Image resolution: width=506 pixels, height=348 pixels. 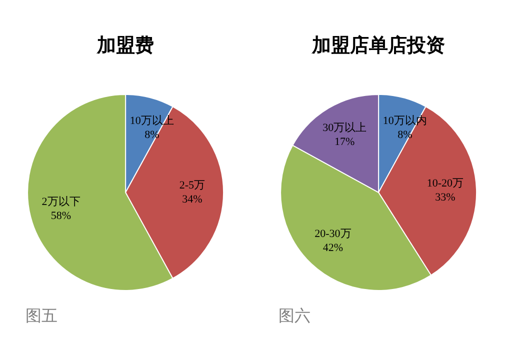 What do you see at coordinates (192, 186) in the screenshot?
I see `slice-label: 2-5万` at bounding box center [192, 186].